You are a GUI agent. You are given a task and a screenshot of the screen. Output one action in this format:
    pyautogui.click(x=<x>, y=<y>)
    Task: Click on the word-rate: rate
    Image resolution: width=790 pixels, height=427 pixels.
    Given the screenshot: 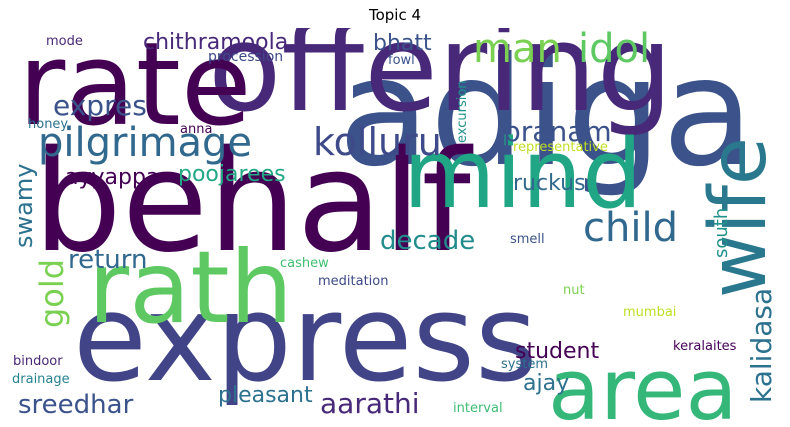 What is the action you would take?
    pyautogui.click(x=135, y=90)
    